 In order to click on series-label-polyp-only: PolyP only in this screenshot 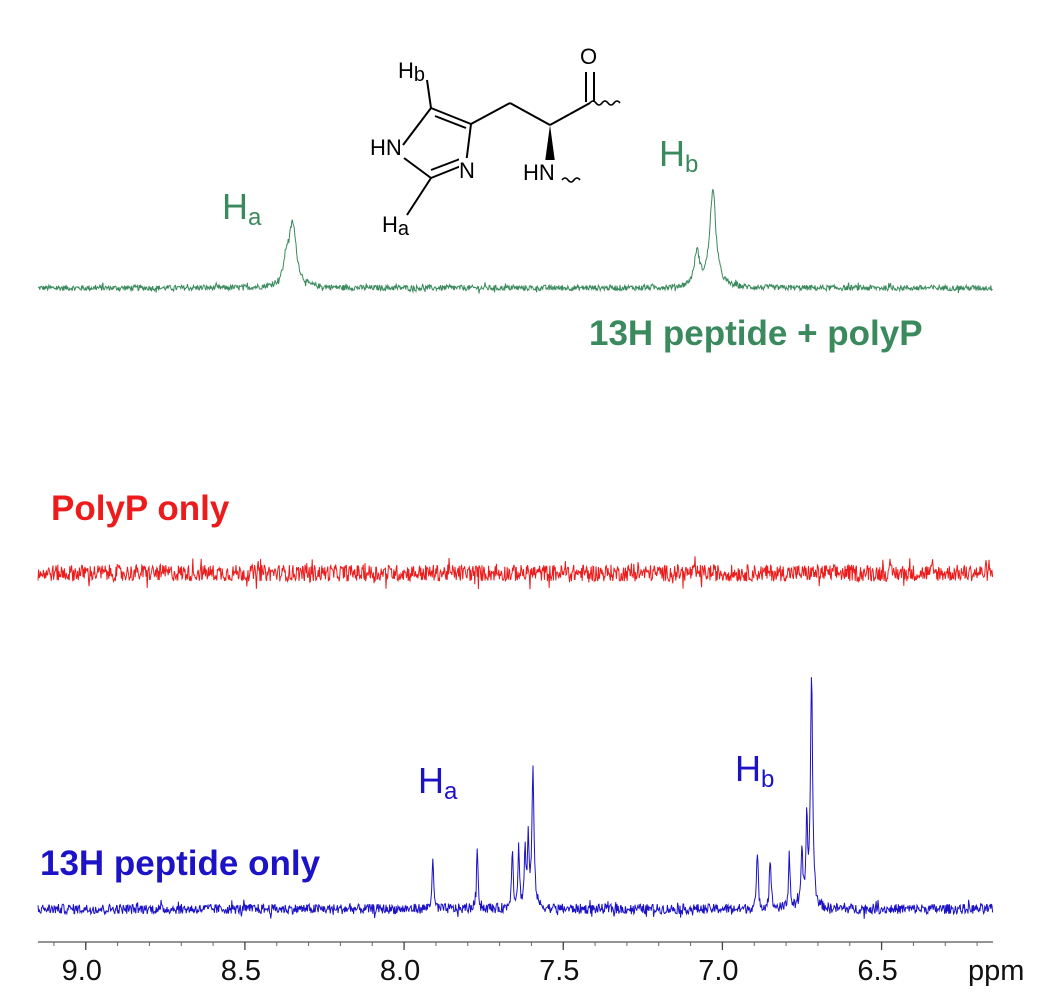, I will do `click(140, 508)`.